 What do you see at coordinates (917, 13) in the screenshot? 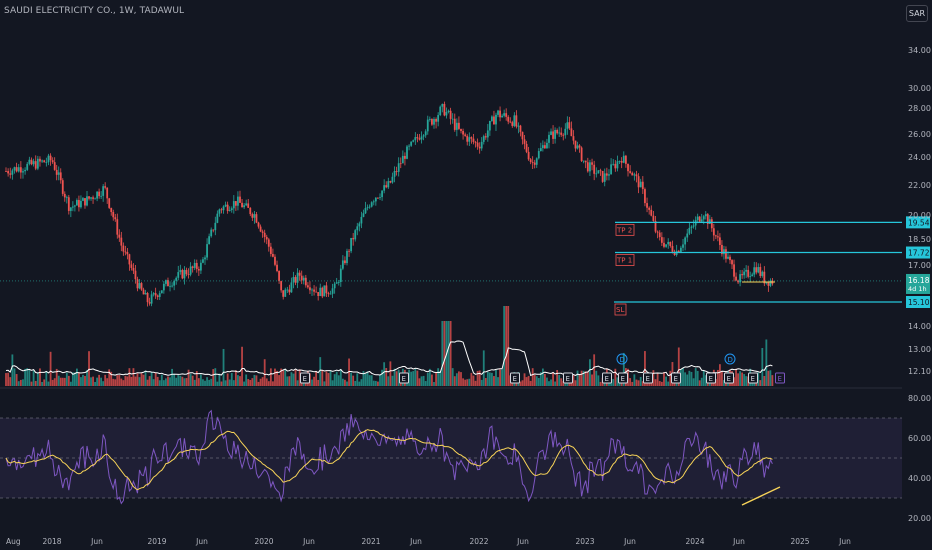
I see `currency-button: SAR` at bounding box center [917, 13].